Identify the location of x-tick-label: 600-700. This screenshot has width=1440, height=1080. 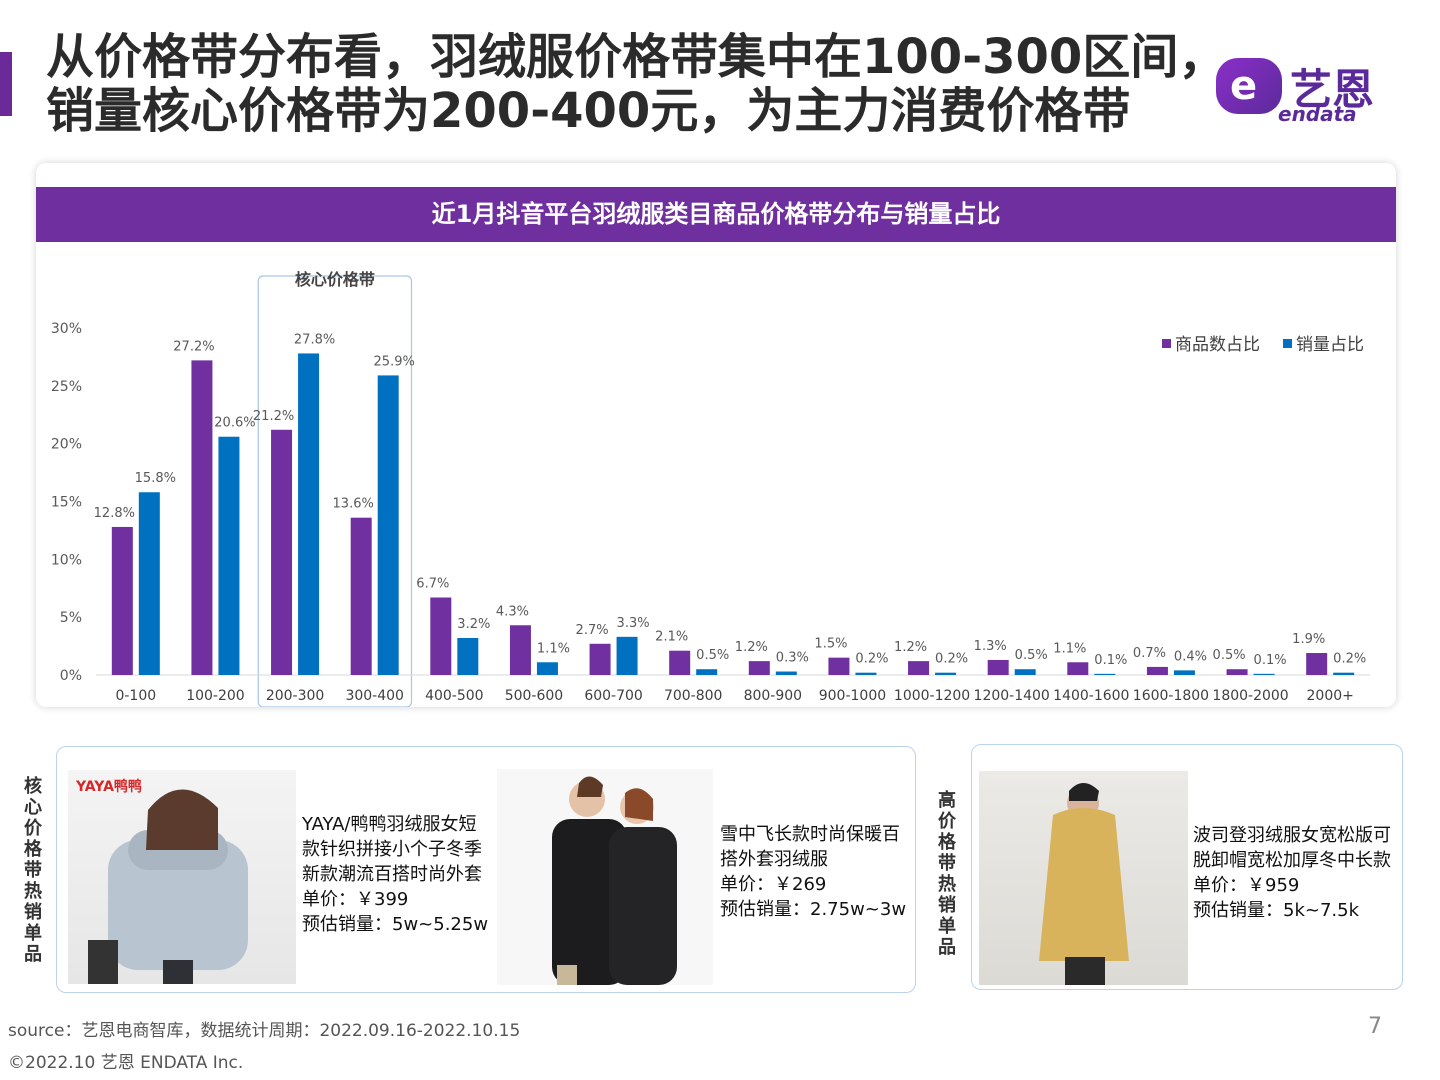
(613, 696).